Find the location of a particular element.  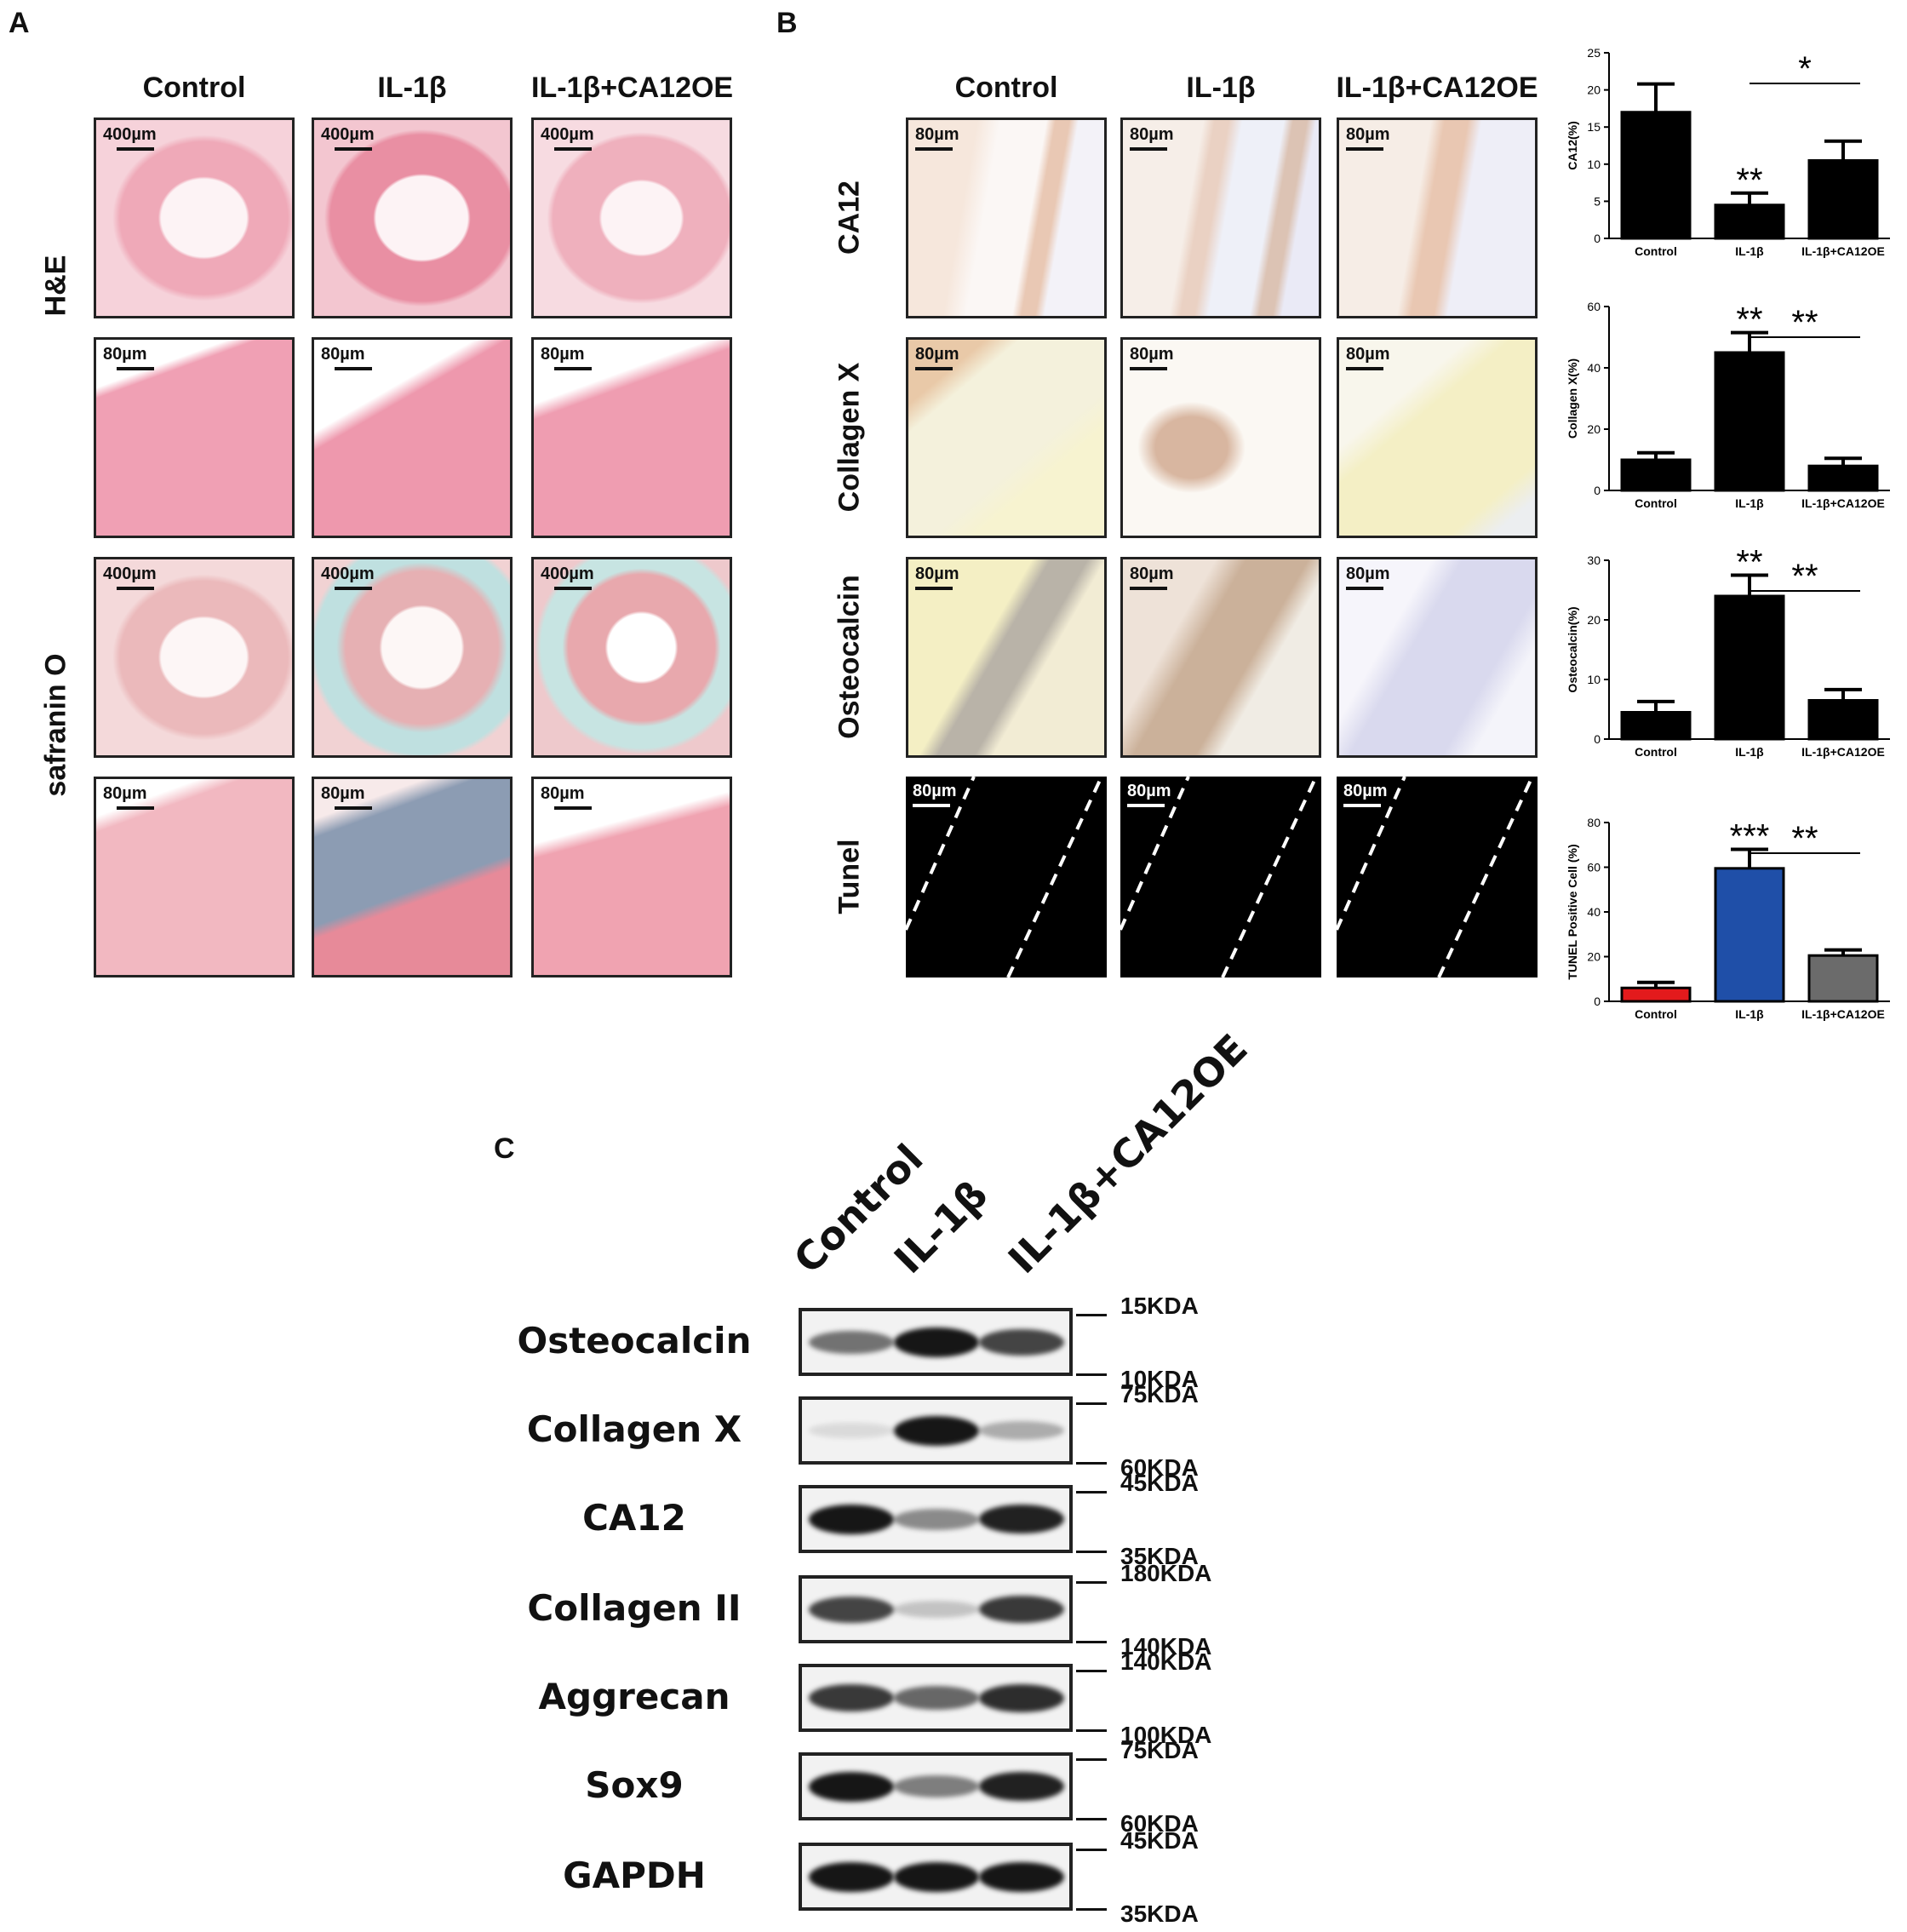

panel-a-row-label: H&E is located at coordinates (56, 286).